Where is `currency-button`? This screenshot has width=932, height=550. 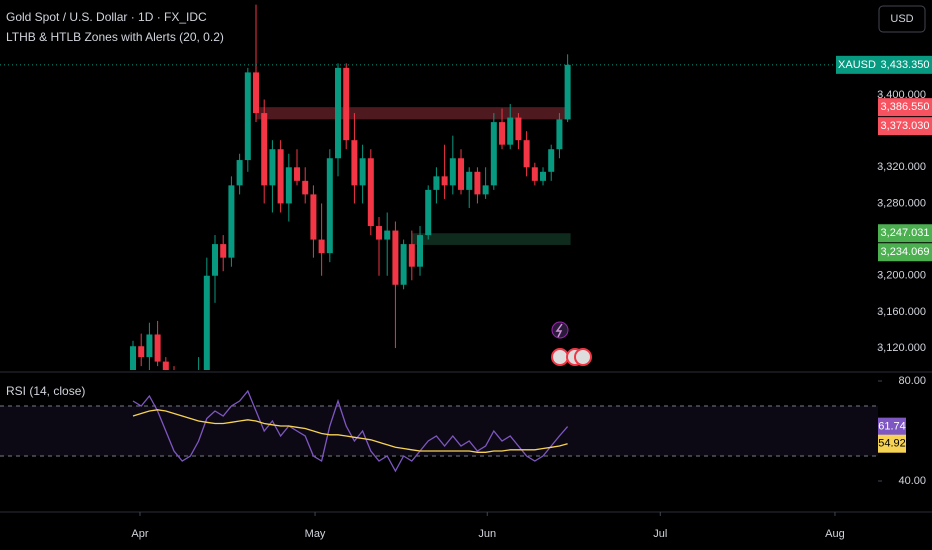 currency-button is located at coordinates (902, 19).